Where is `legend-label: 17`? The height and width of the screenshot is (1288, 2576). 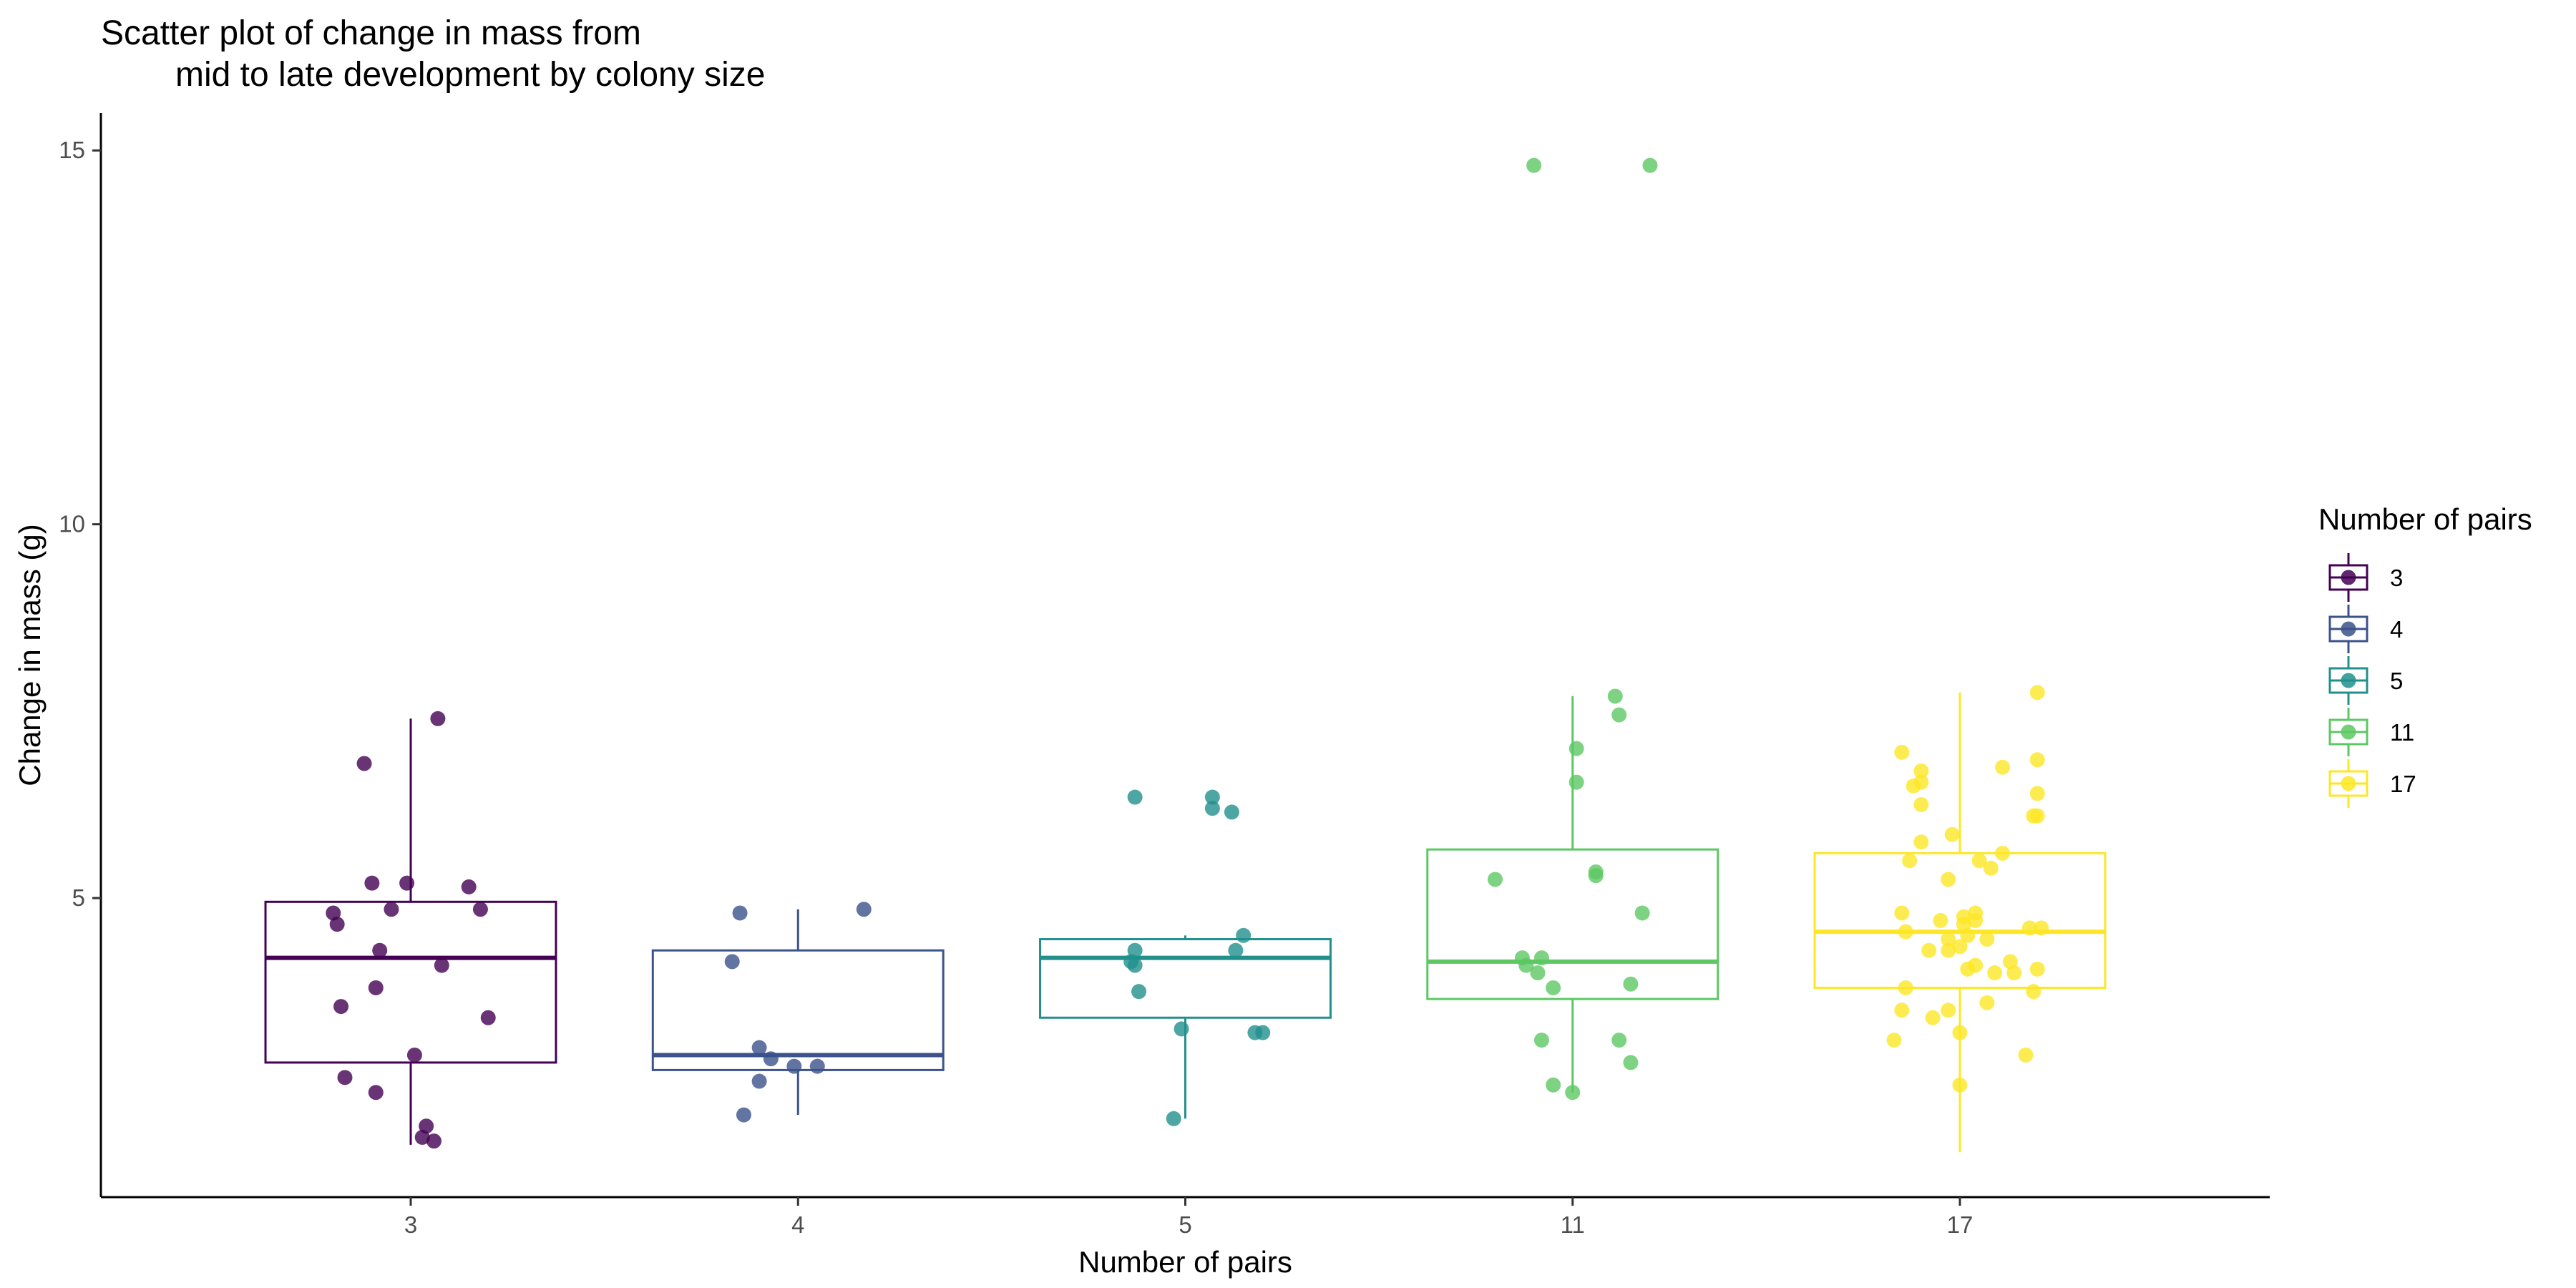 legend-label: 17 is located at coordinates (2403, 784).